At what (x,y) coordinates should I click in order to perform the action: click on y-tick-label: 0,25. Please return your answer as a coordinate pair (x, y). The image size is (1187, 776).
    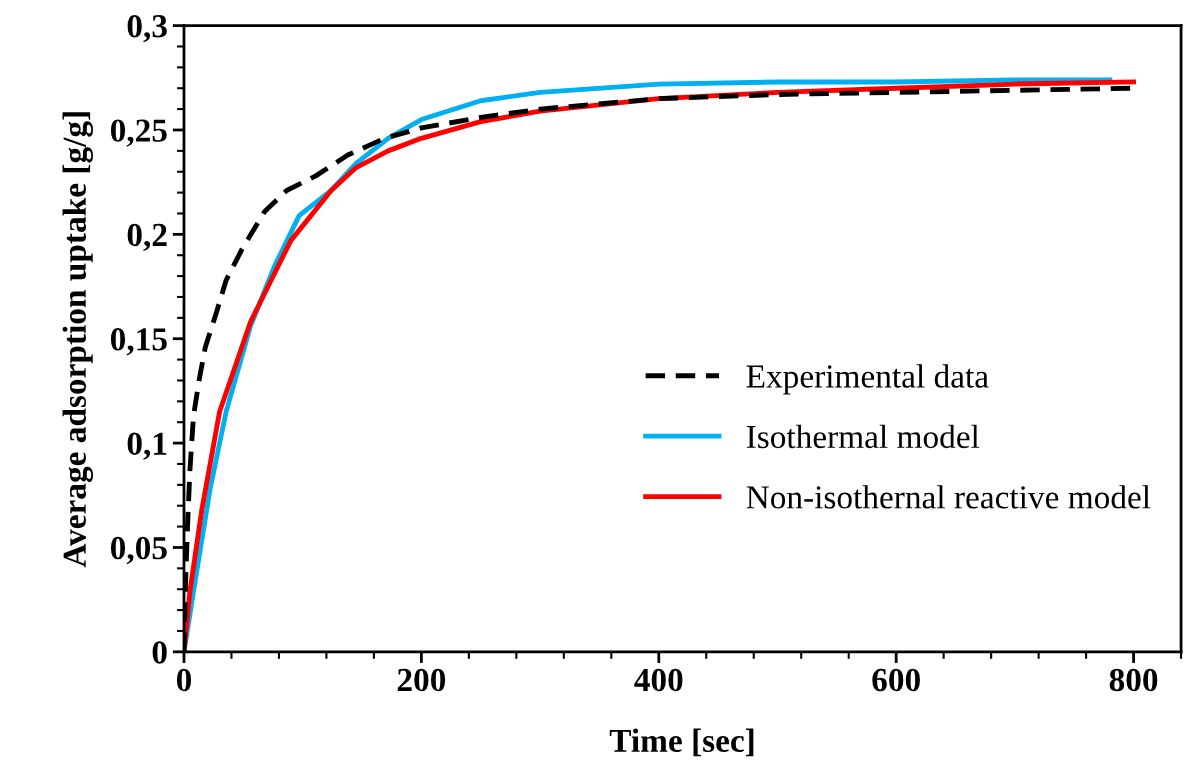
    Looking at the image, I should click on (138, 133).